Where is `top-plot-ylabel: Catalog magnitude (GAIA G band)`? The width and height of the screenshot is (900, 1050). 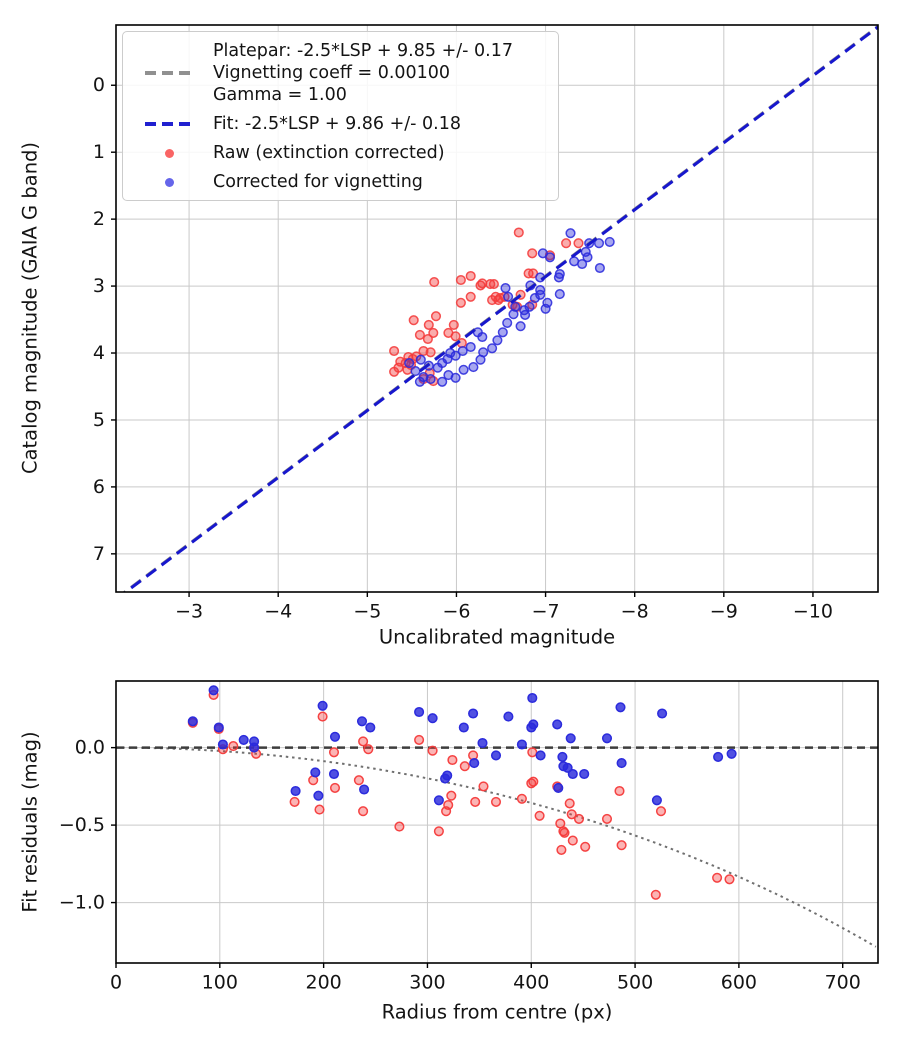
top-plot-ylabel: Catalog magnitude (GAIA G band) is located at coordinates (30, 308).